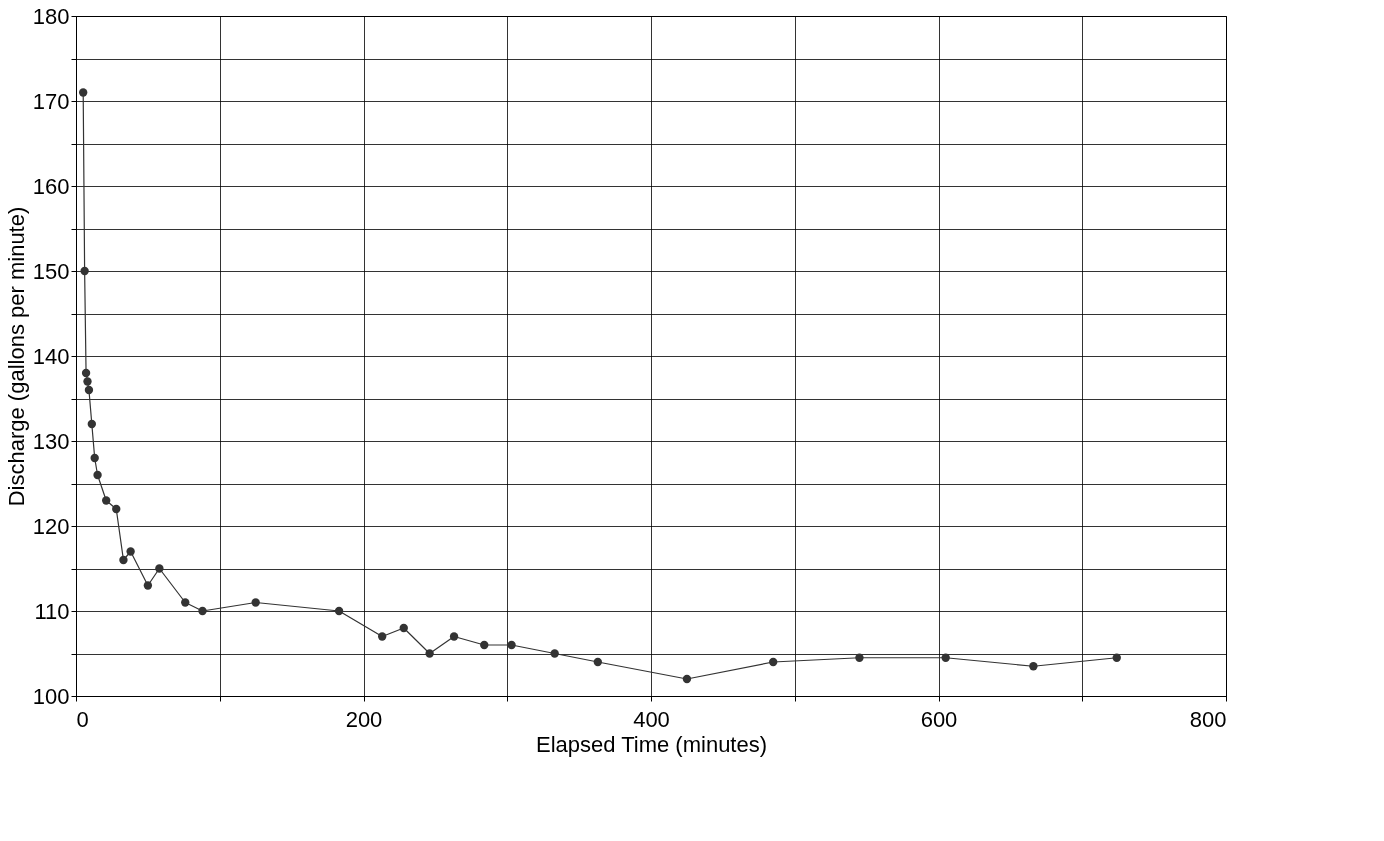  I want to click on x-tick-label: 200, so click(364, 719).